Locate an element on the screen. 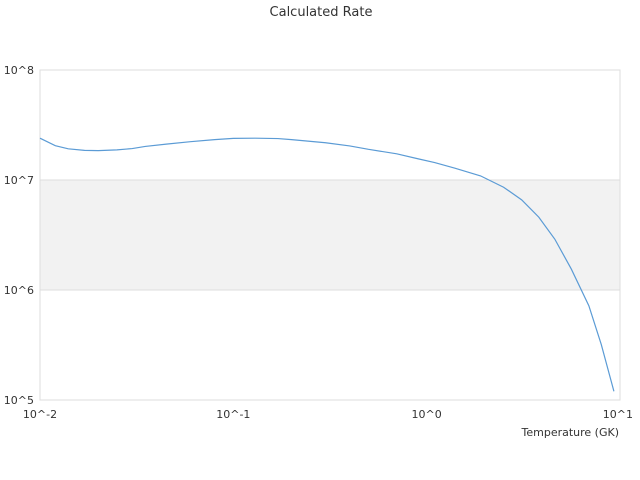 This screenshot has width=640, height=480. y-tick-label: 10^5 is located at coordinates (19, 400).